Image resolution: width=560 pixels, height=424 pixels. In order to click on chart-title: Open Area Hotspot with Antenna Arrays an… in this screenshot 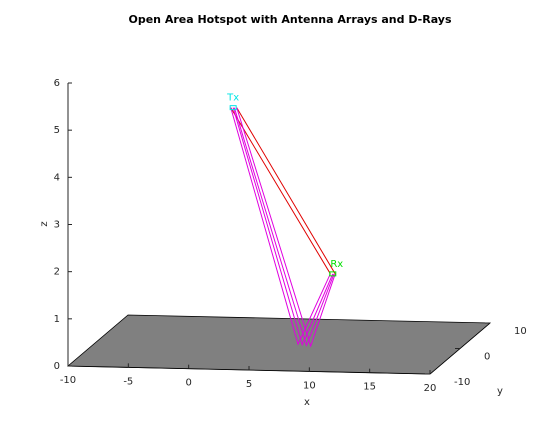, I will do `click(289, 19)`.